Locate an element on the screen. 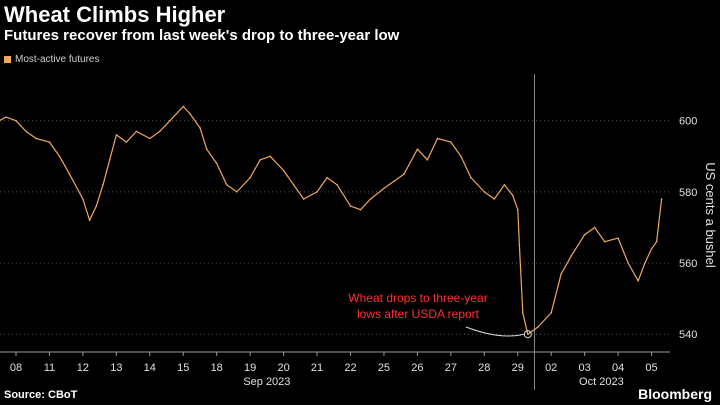  x-tick-label: 21 is located at coordinates (317, 368).